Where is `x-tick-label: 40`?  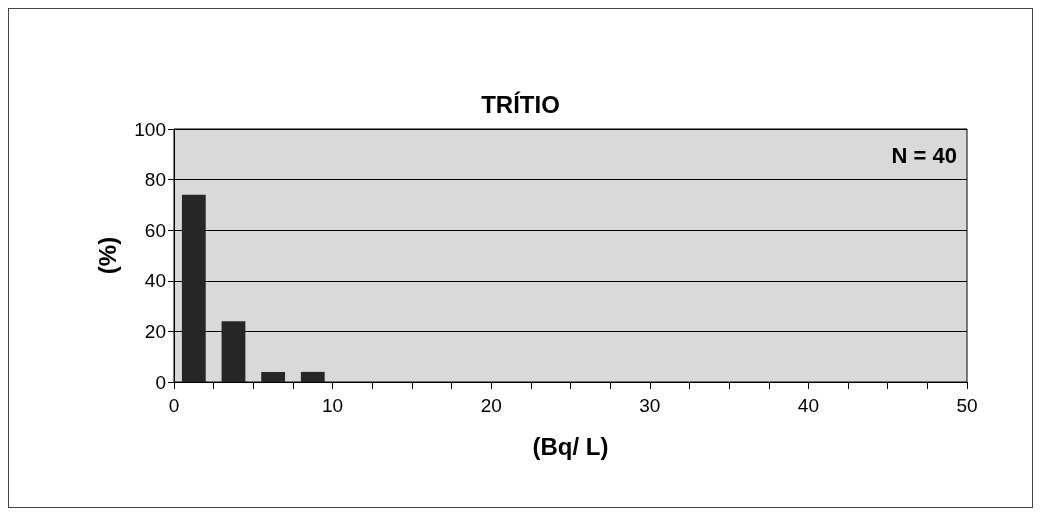
x-tick-label: 40 is located at coordinates (808, 405).